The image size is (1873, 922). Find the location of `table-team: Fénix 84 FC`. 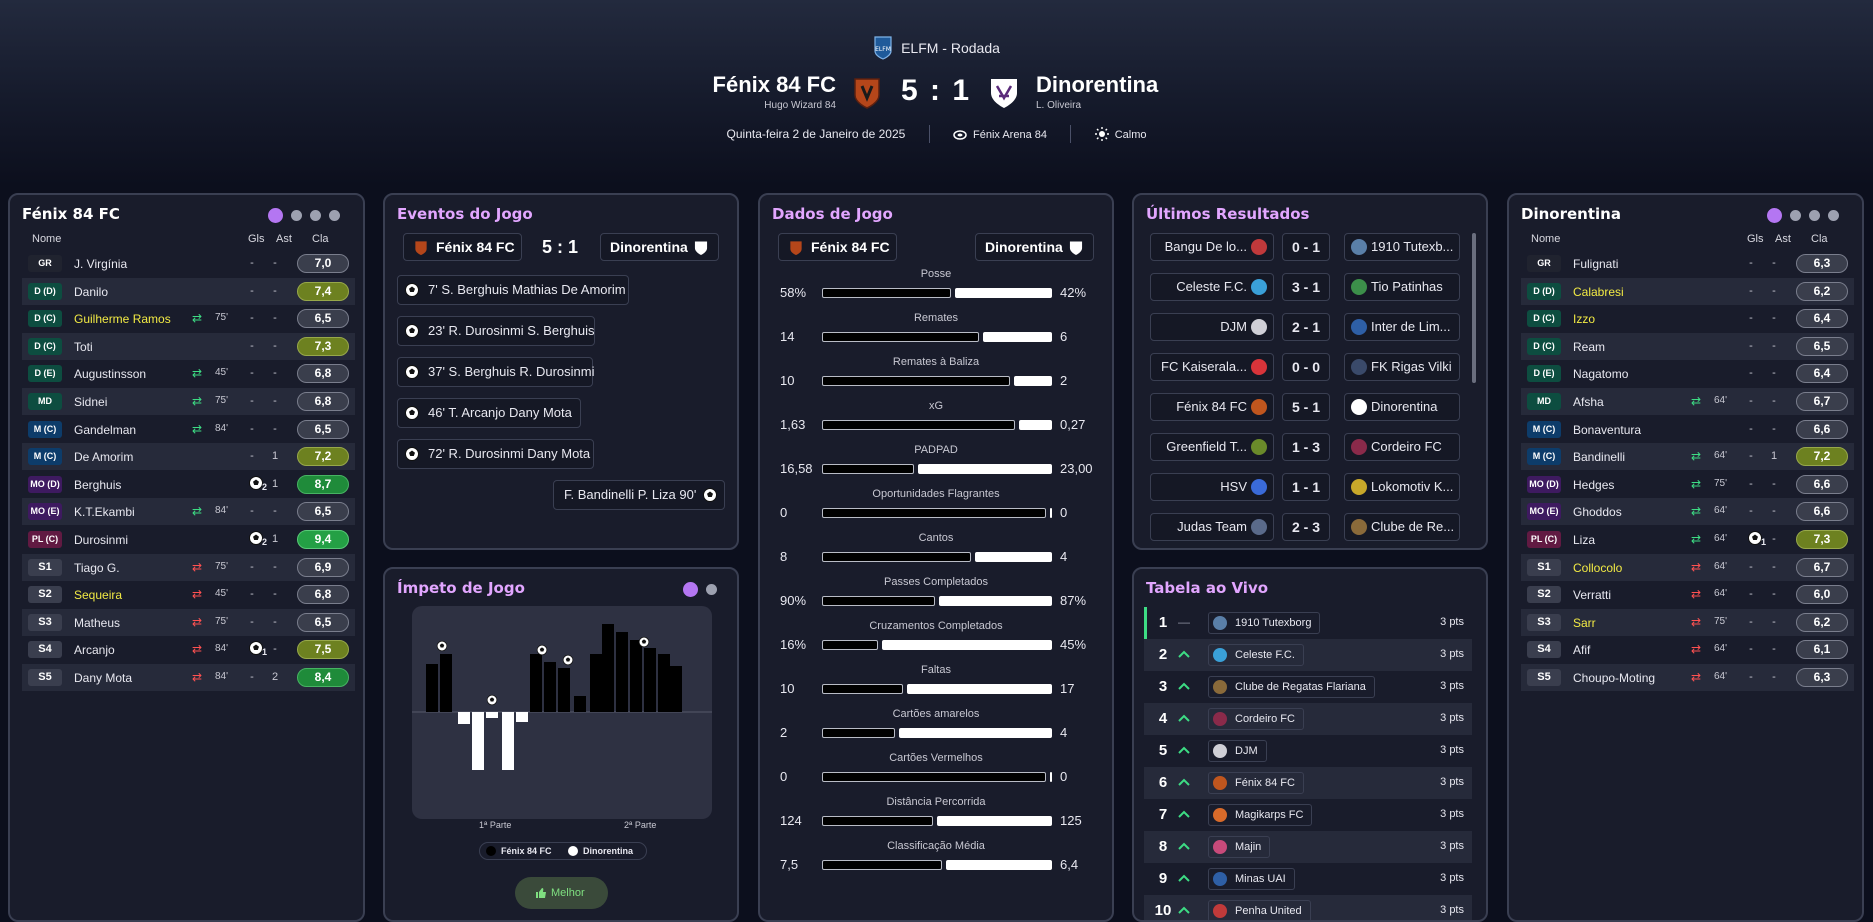

table-team: Fénix 84 FC is located at coordinates (1256, 783).